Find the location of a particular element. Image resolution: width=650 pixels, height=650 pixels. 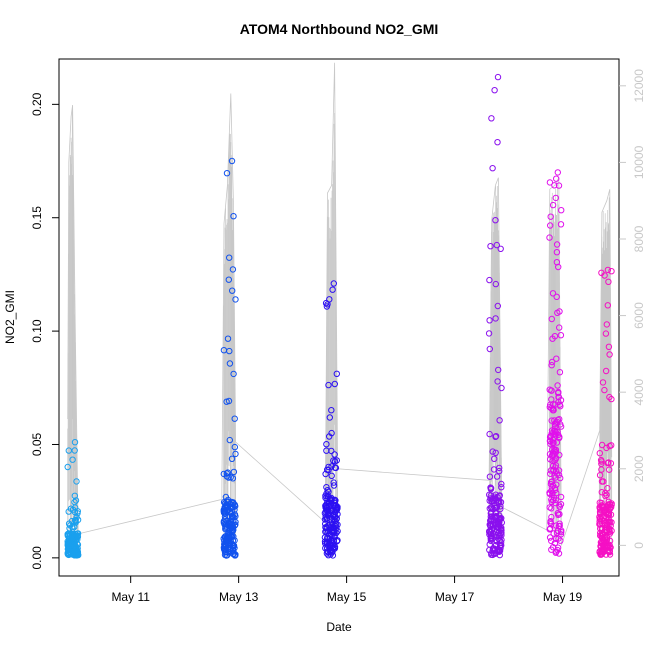

x-axis-label: Date is located at coordinates (339, 627).